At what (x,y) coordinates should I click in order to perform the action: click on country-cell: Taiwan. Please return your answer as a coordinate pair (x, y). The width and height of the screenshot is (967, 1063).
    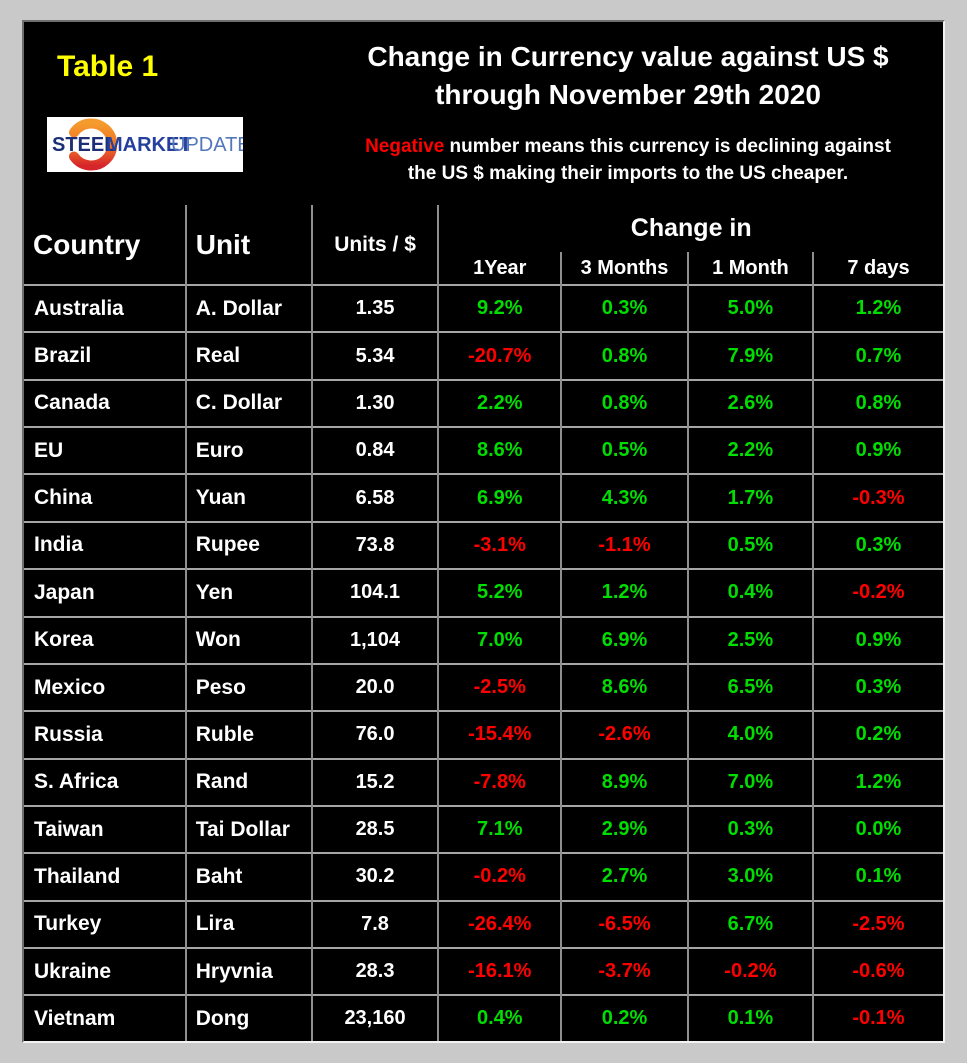
    Looking at the image, I should click on (105, 829).